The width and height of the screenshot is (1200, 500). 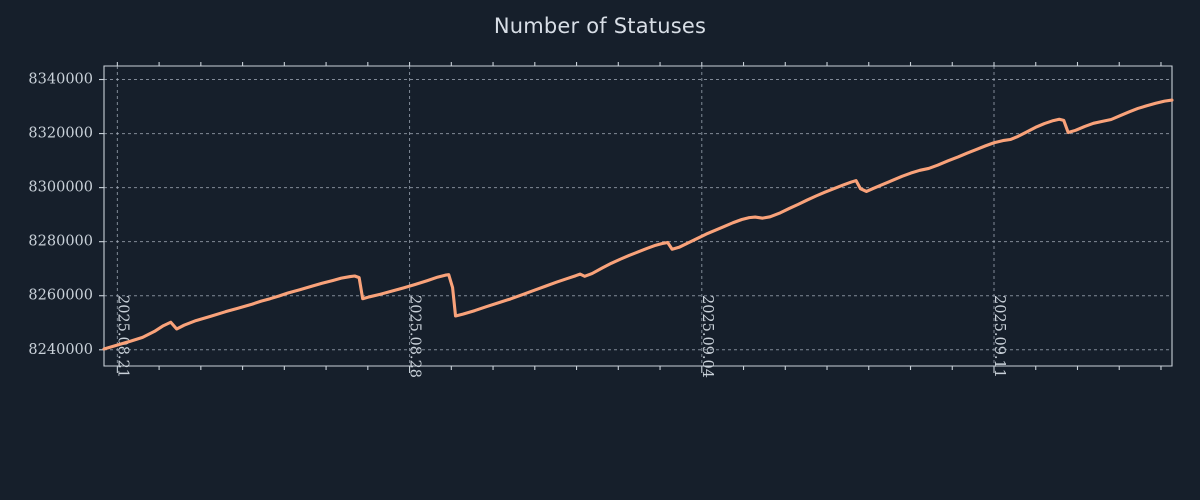 What do you see at coordinates (60, 350) in the screenshot?
I see `y-tick-label: 8240000` at bounding box center [60, 350].